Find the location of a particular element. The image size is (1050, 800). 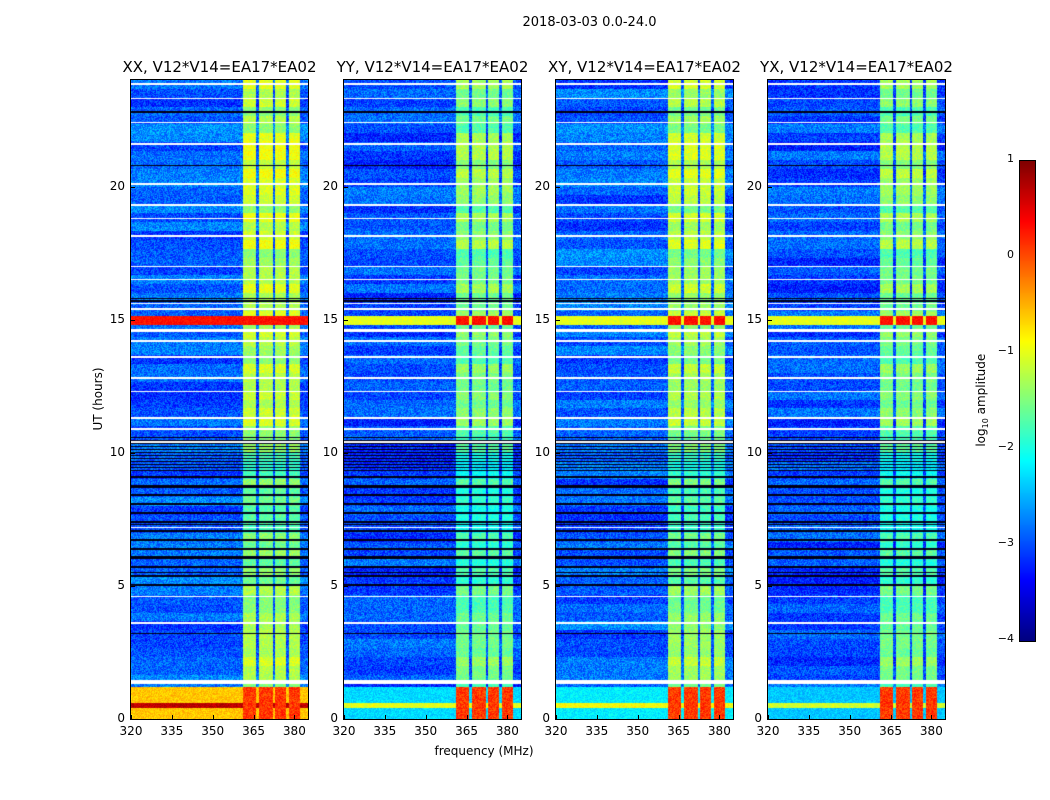

panel-title: YX, V12*V14=EA17*EA02 is located at coordinates (856, 67).